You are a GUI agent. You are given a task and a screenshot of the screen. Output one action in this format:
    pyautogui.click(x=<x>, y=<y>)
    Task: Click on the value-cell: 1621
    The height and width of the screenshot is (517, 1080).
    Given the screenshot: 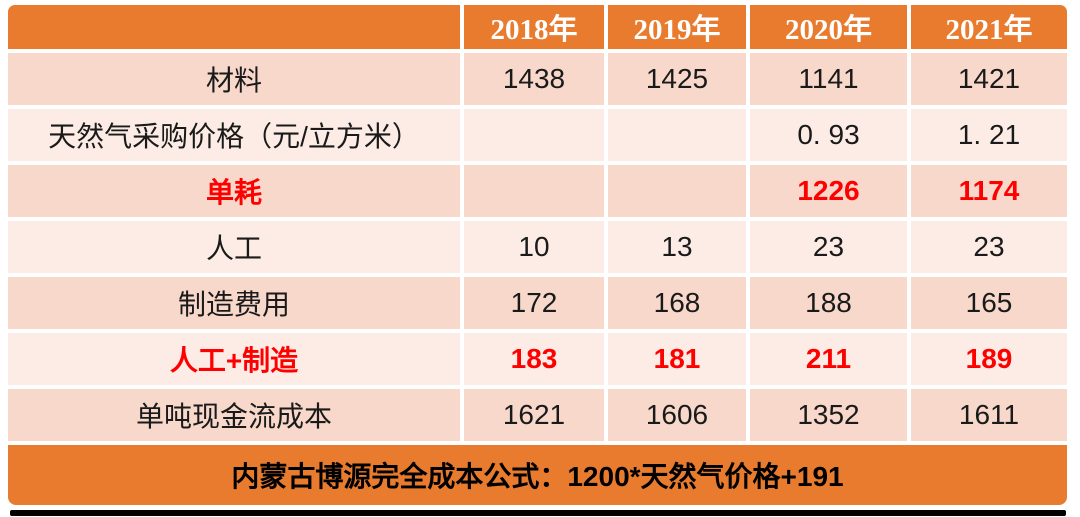 What is the action you would take?
    pyautogui.click(x=534, y=415)
    